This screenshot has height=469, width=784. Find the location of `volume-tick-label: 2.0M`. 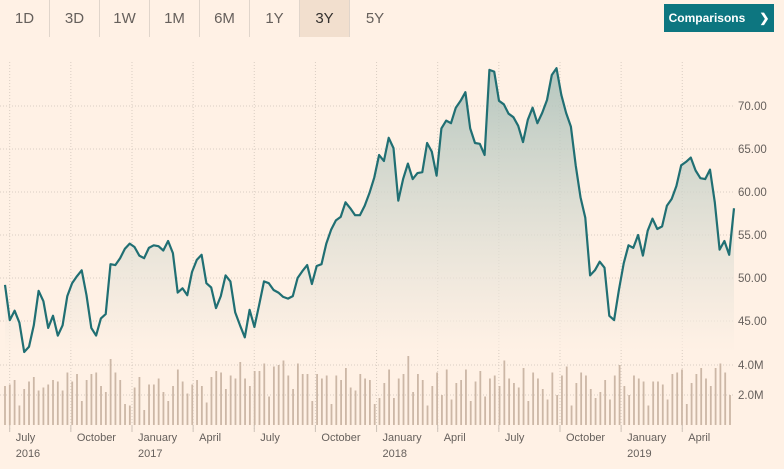

volume-tick-label: 2.0M is located at coordinates (751, 396).